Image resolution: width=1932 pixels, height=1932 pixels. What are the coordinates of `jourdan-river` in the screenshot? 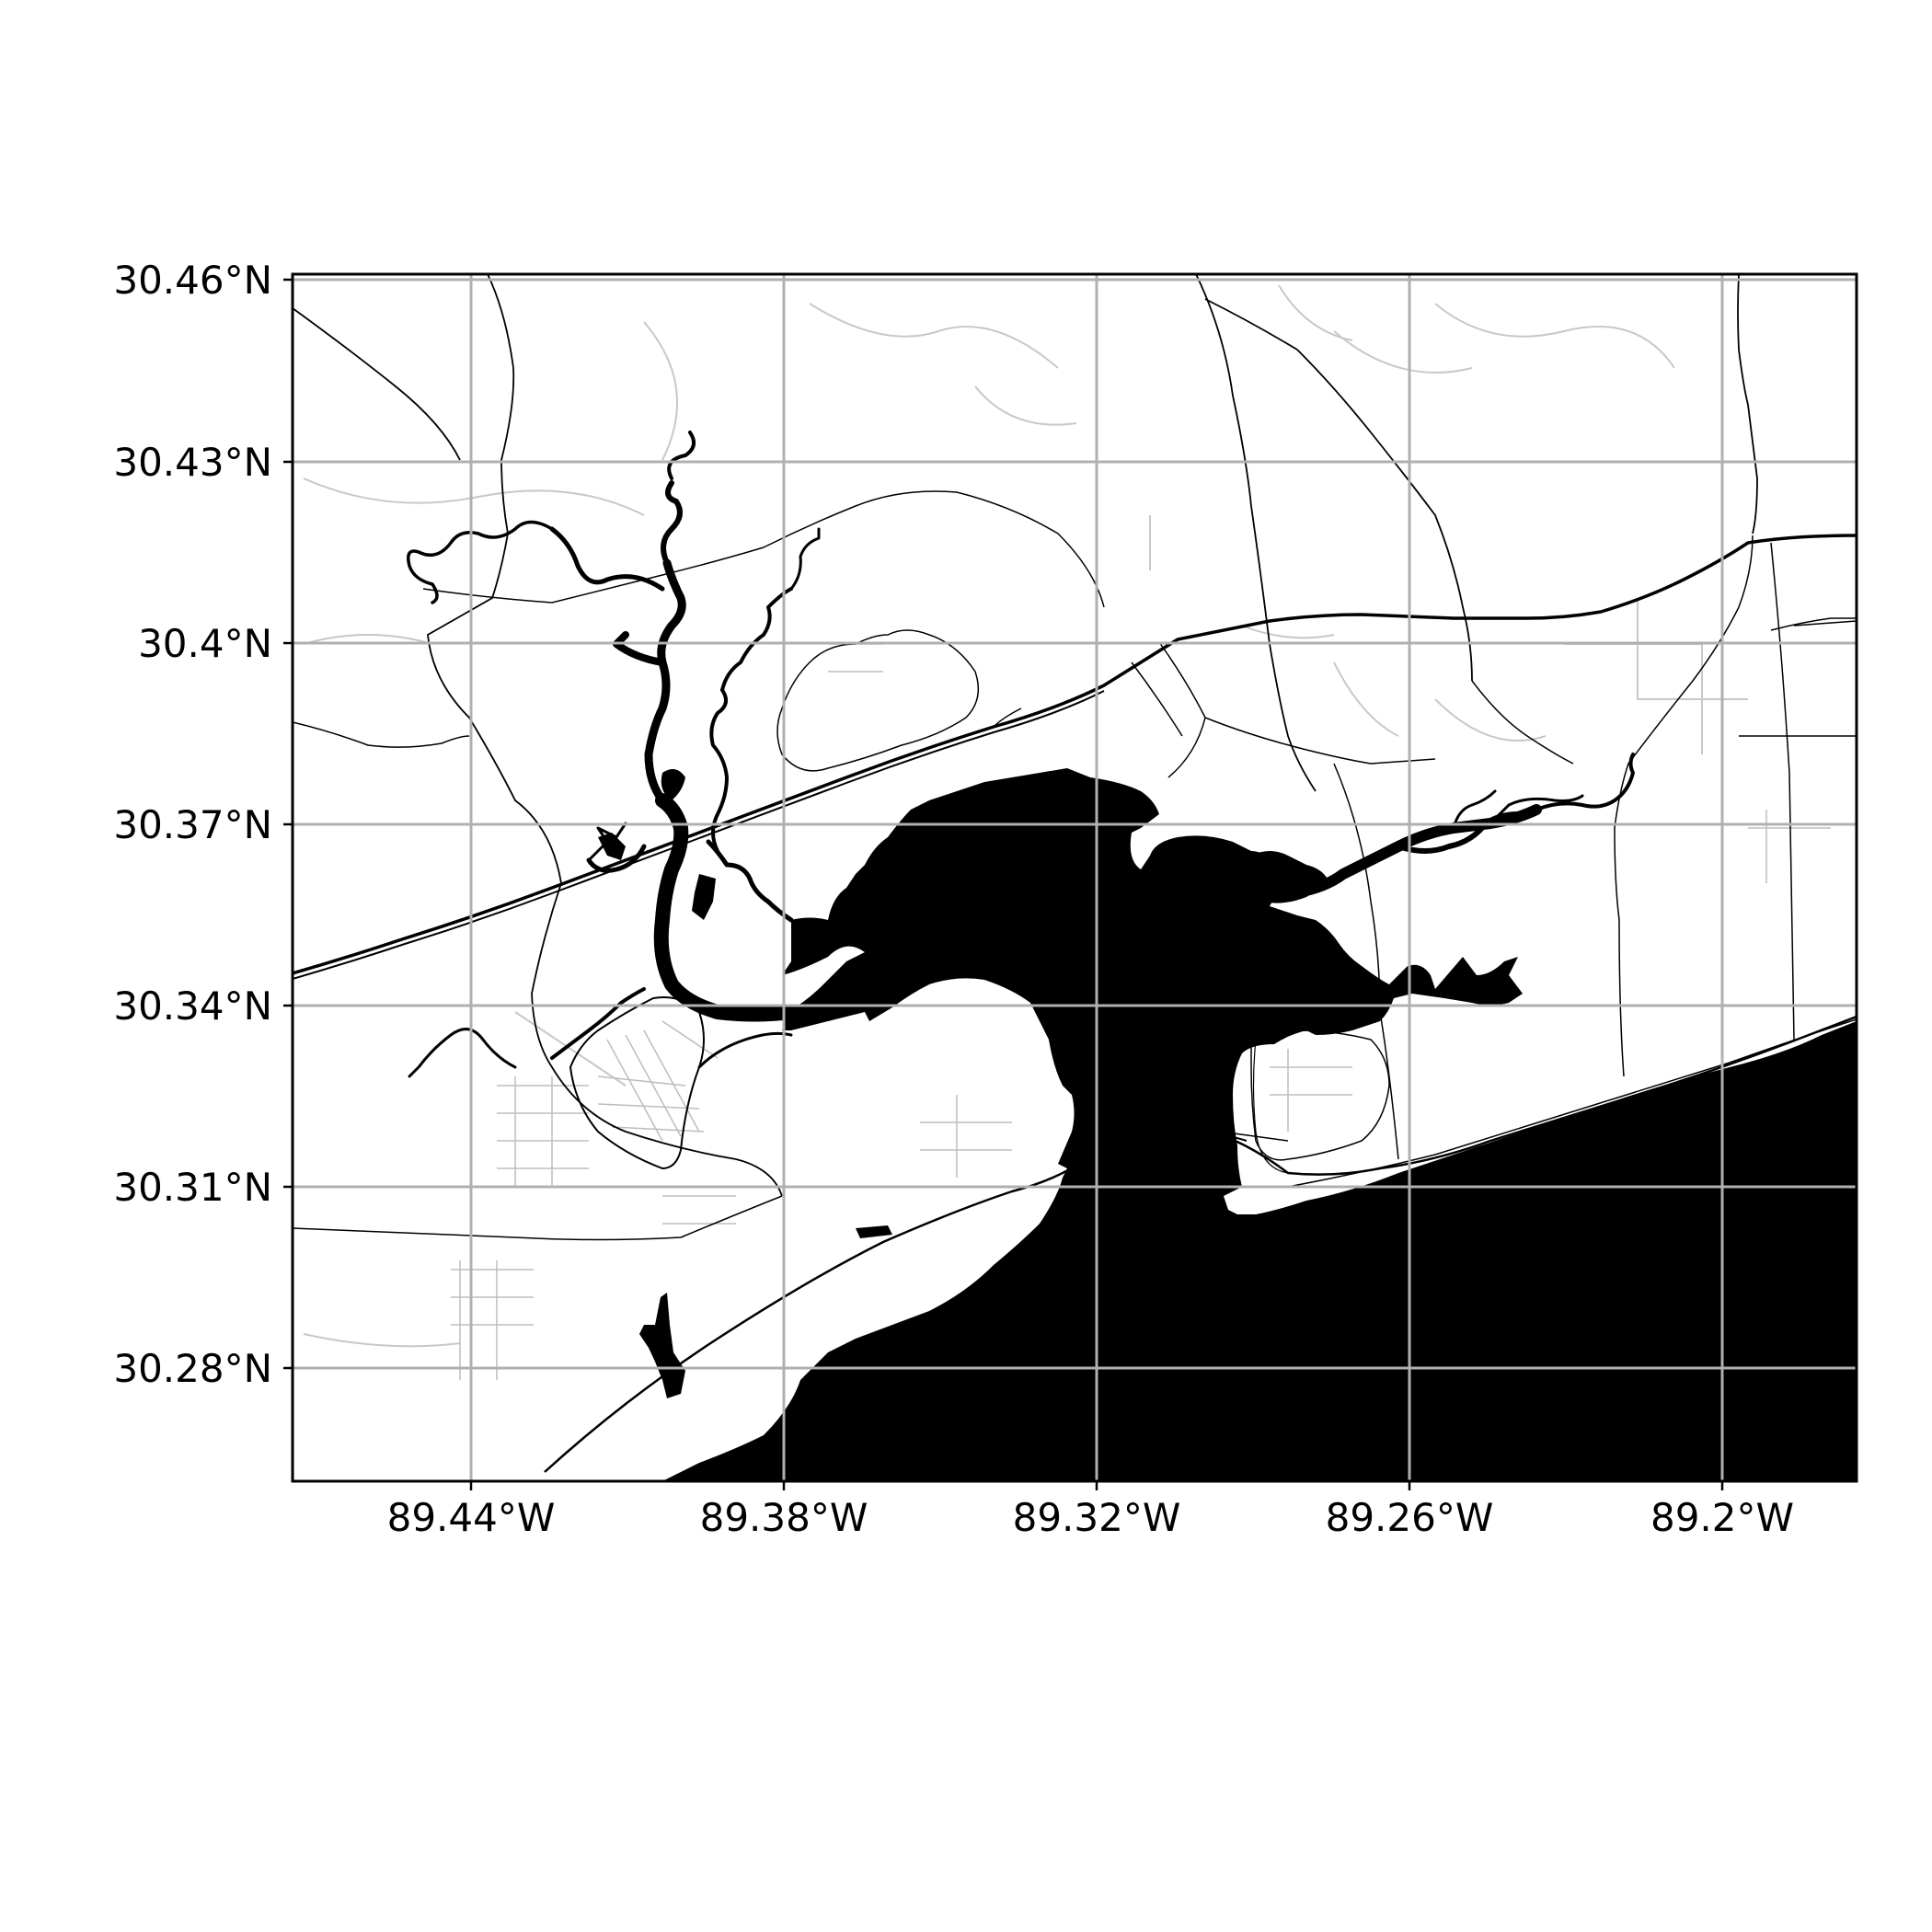 It's located at (603, 726).